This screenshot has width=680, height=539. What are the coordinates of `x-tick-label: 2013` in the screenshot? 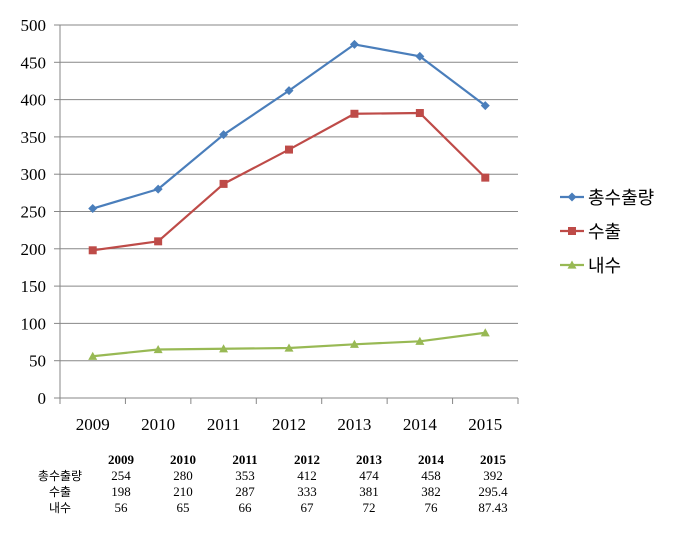 It's located at (354, 424).